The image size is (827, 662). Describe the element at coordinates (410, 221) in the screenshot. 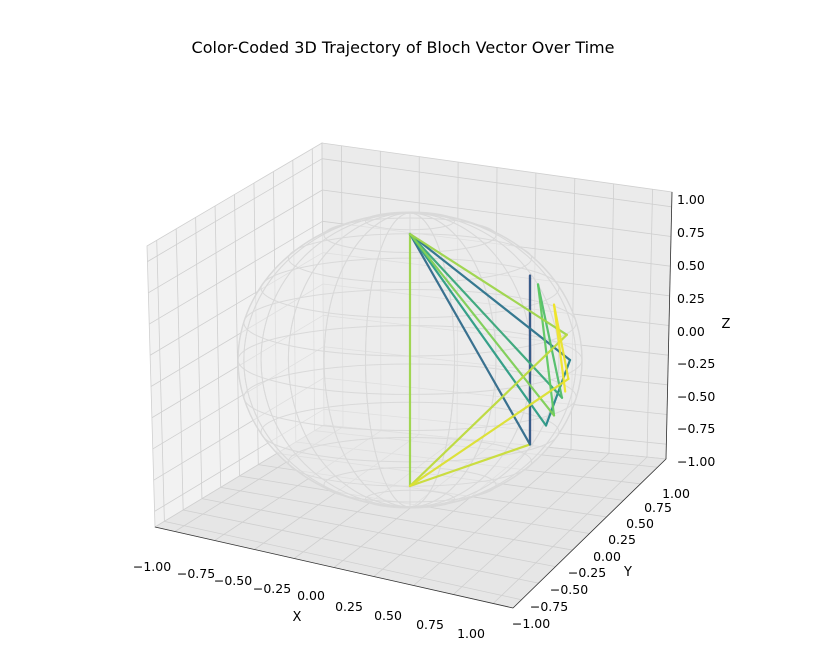

I see `sphere-latitude-line` at that location.